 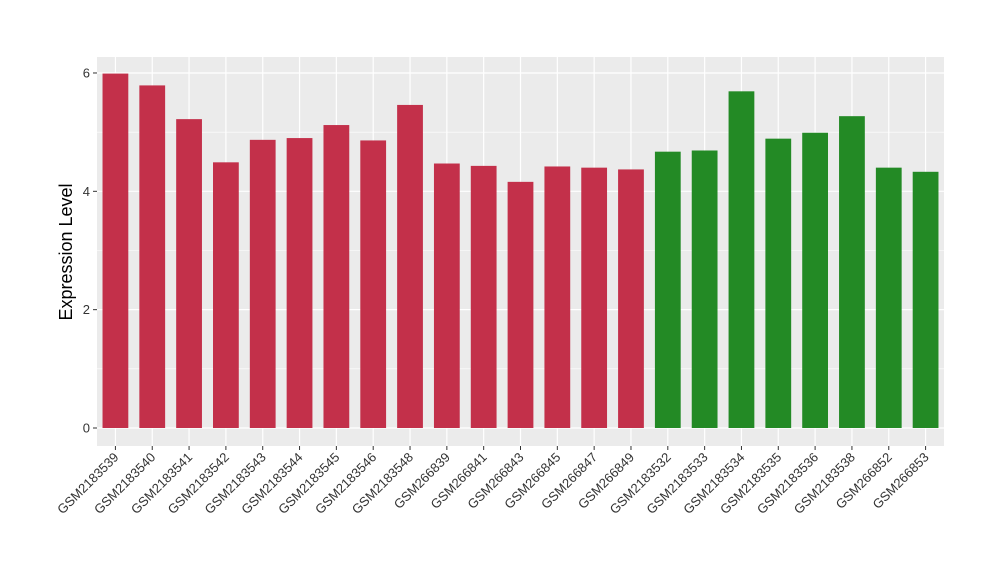 I want to click on bar-GSM2183533, so click(x=704, y=289).